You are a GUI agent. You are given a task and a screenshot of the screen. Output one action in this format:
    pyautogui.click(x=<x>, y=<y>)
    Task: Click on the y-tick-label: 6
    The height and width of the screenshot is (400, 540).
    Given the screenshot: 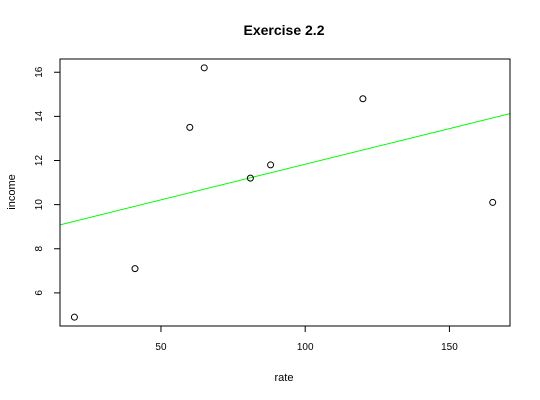 What is the action you would take?
    pyautogui.click(x=39, y=293)
    